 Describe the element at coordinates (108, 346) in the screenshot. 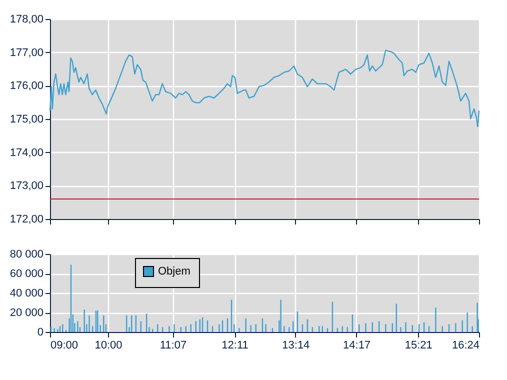

I see `x-tick-label: 10:00` at that location.